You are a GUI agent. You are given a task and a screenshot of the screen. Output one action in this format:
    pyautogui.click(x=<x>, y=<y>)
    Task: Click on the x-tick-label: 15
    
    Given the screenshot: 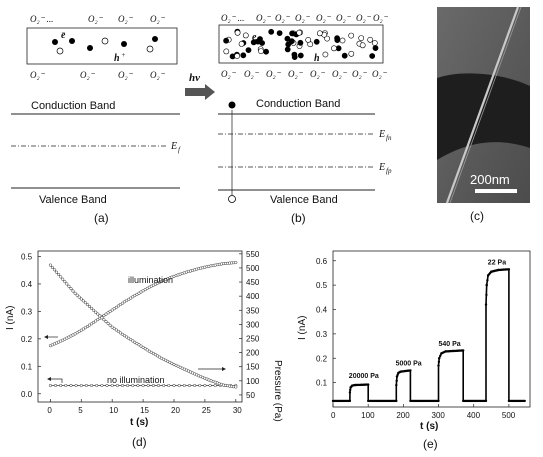 What is the action you would take?
    pyautogui.click(x=144, y=410)
    